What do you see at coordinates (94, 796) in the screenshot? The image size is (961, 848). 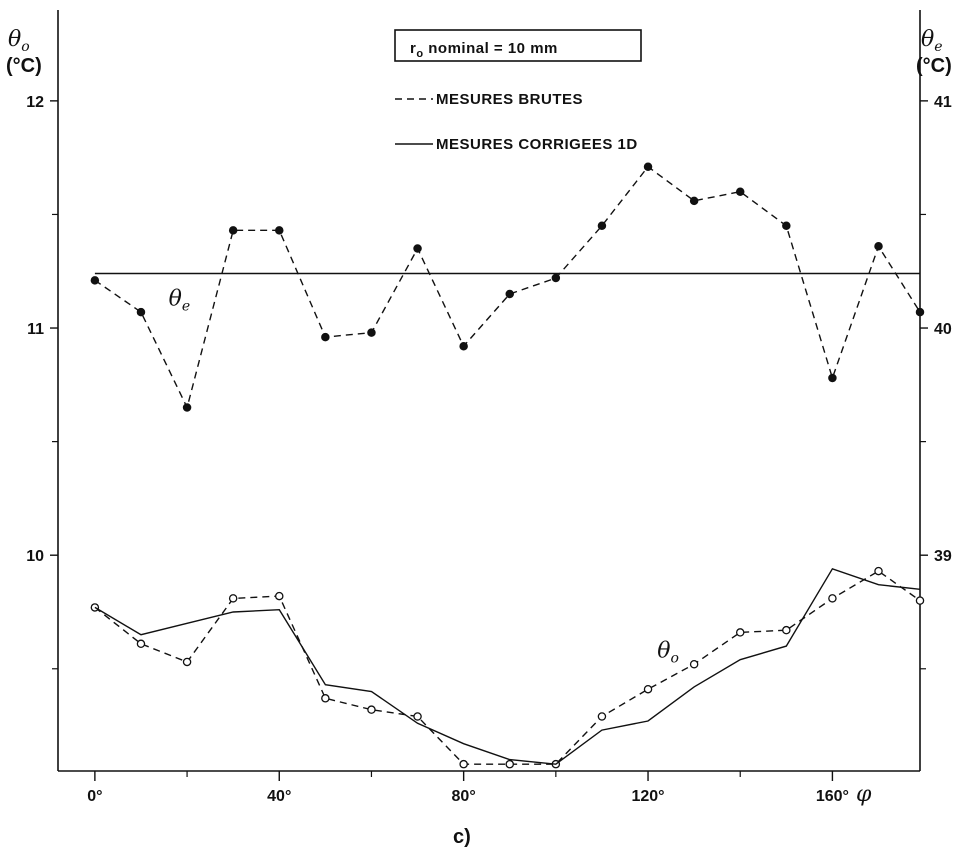 I see `x-tick-label: 0°` at bounding box center [94, 796].